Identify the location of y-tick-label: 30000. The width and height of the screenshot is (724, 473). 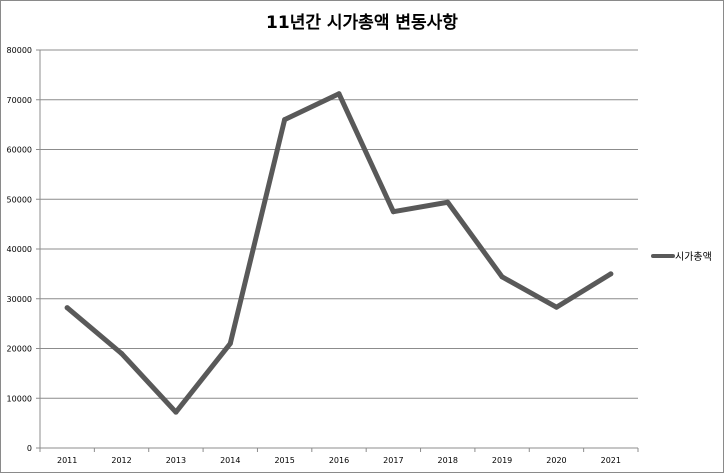
(19, 299).